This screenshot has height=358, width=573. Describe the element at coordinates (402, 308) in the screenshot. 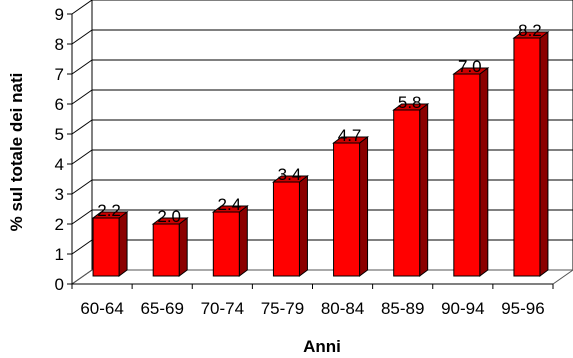

I see `x-tick-label: 85-89` at that location.